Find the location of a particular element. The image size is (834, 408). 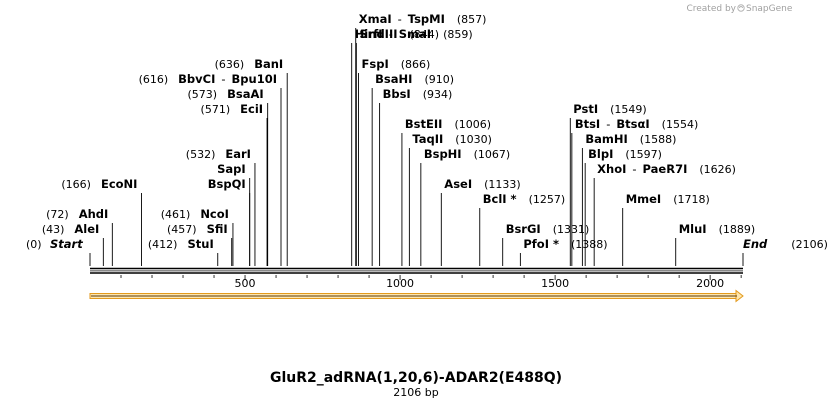

site-position: (844) is located at coordinates (425, 34).